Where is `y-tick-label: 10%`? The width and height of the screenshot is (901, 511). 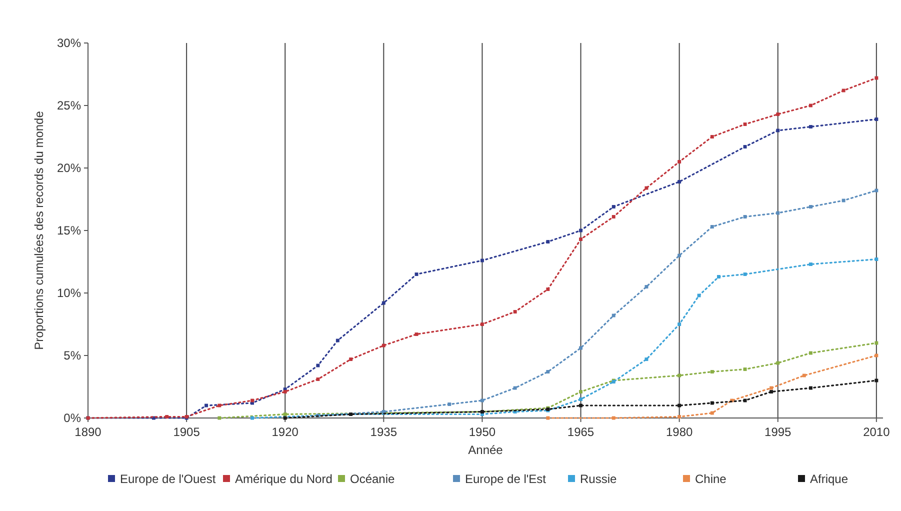
y-tick-label: 10% is located at coordinates (69, 293).